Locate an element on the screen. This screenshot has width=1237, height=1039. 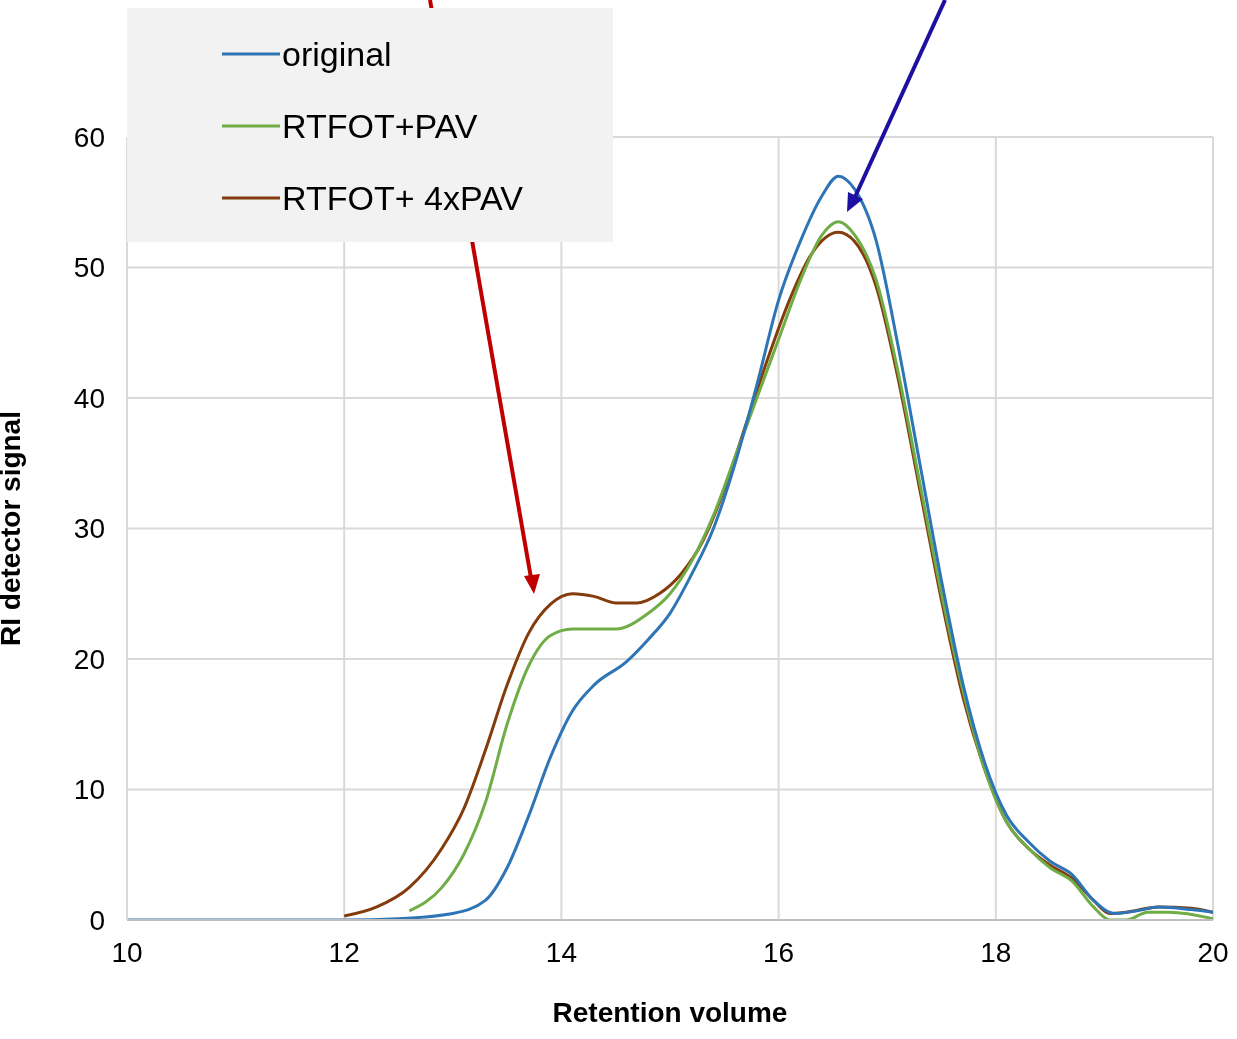
y-tick-label: 40 is located at coordinates (89, 398).